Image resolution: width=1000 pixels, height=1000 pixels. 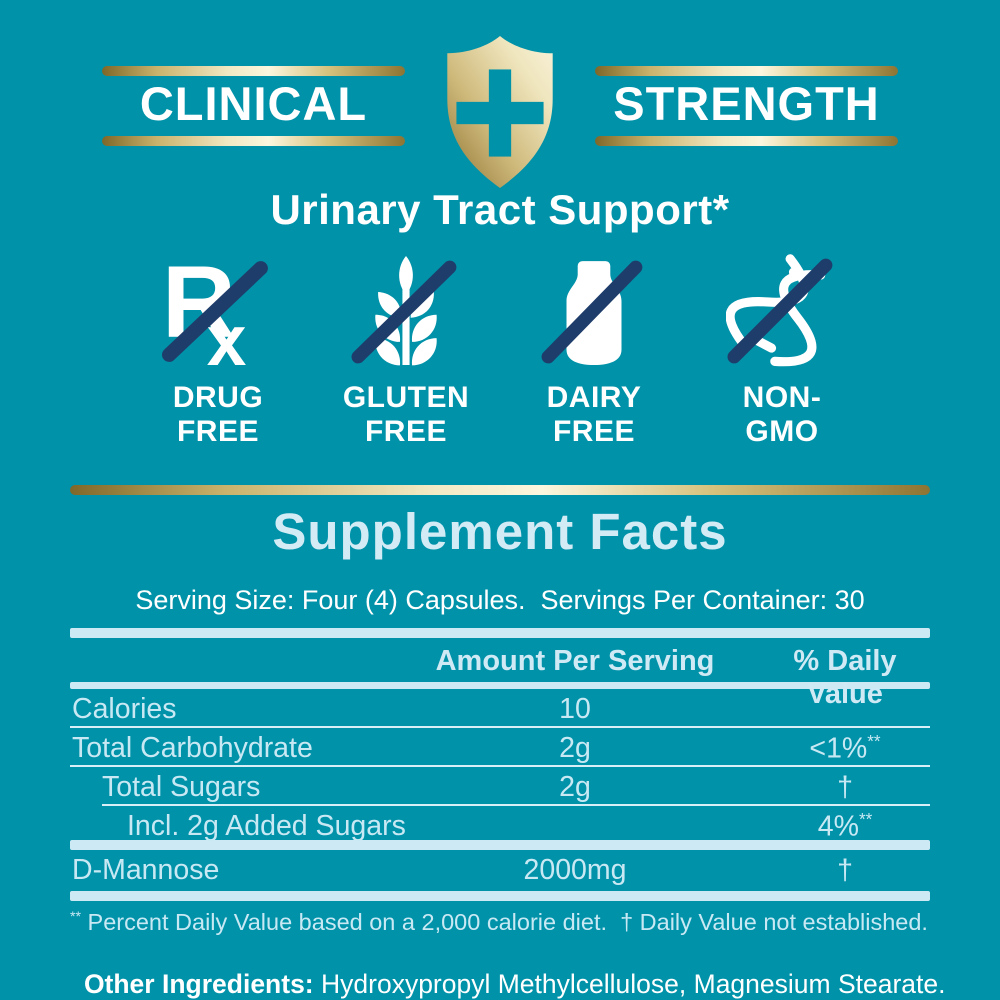 What do you see at coordinates (746, 71) in the screenshot?
I see `gold-line-top-right` at bounding box center [746, 71].